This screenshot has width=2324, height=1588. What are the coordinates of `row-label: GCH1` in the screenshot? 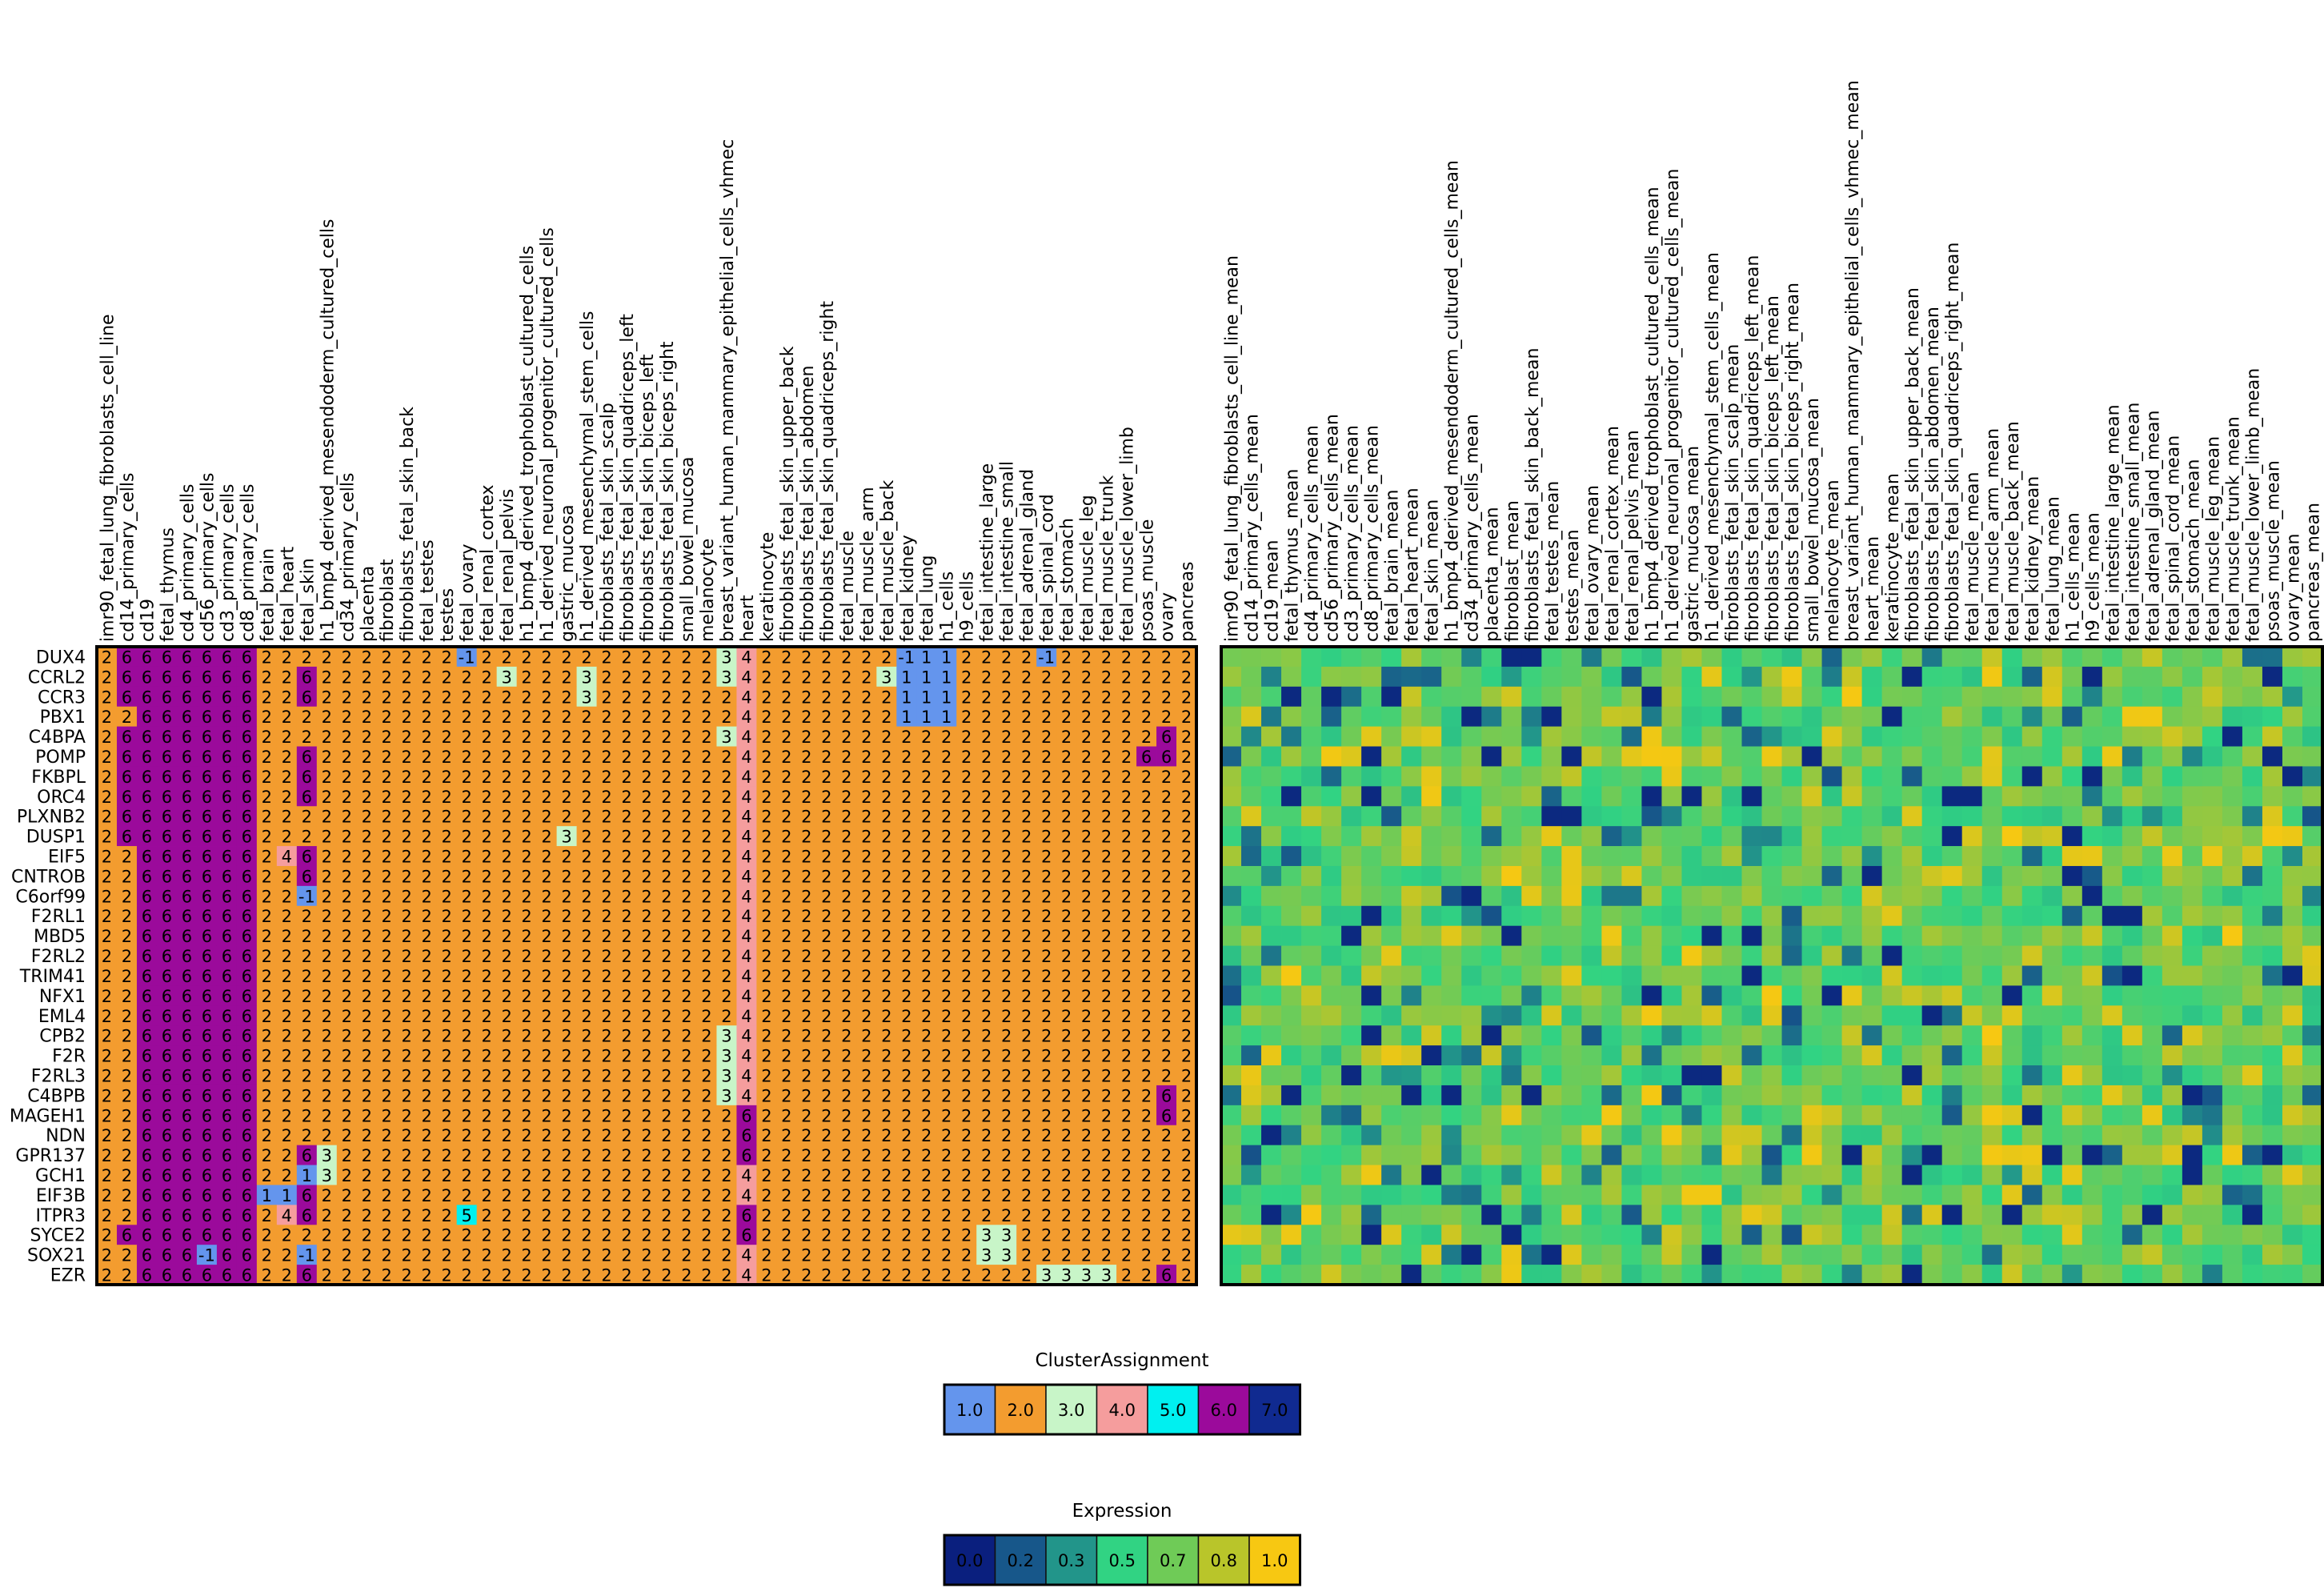 It's located at (61, 1176).